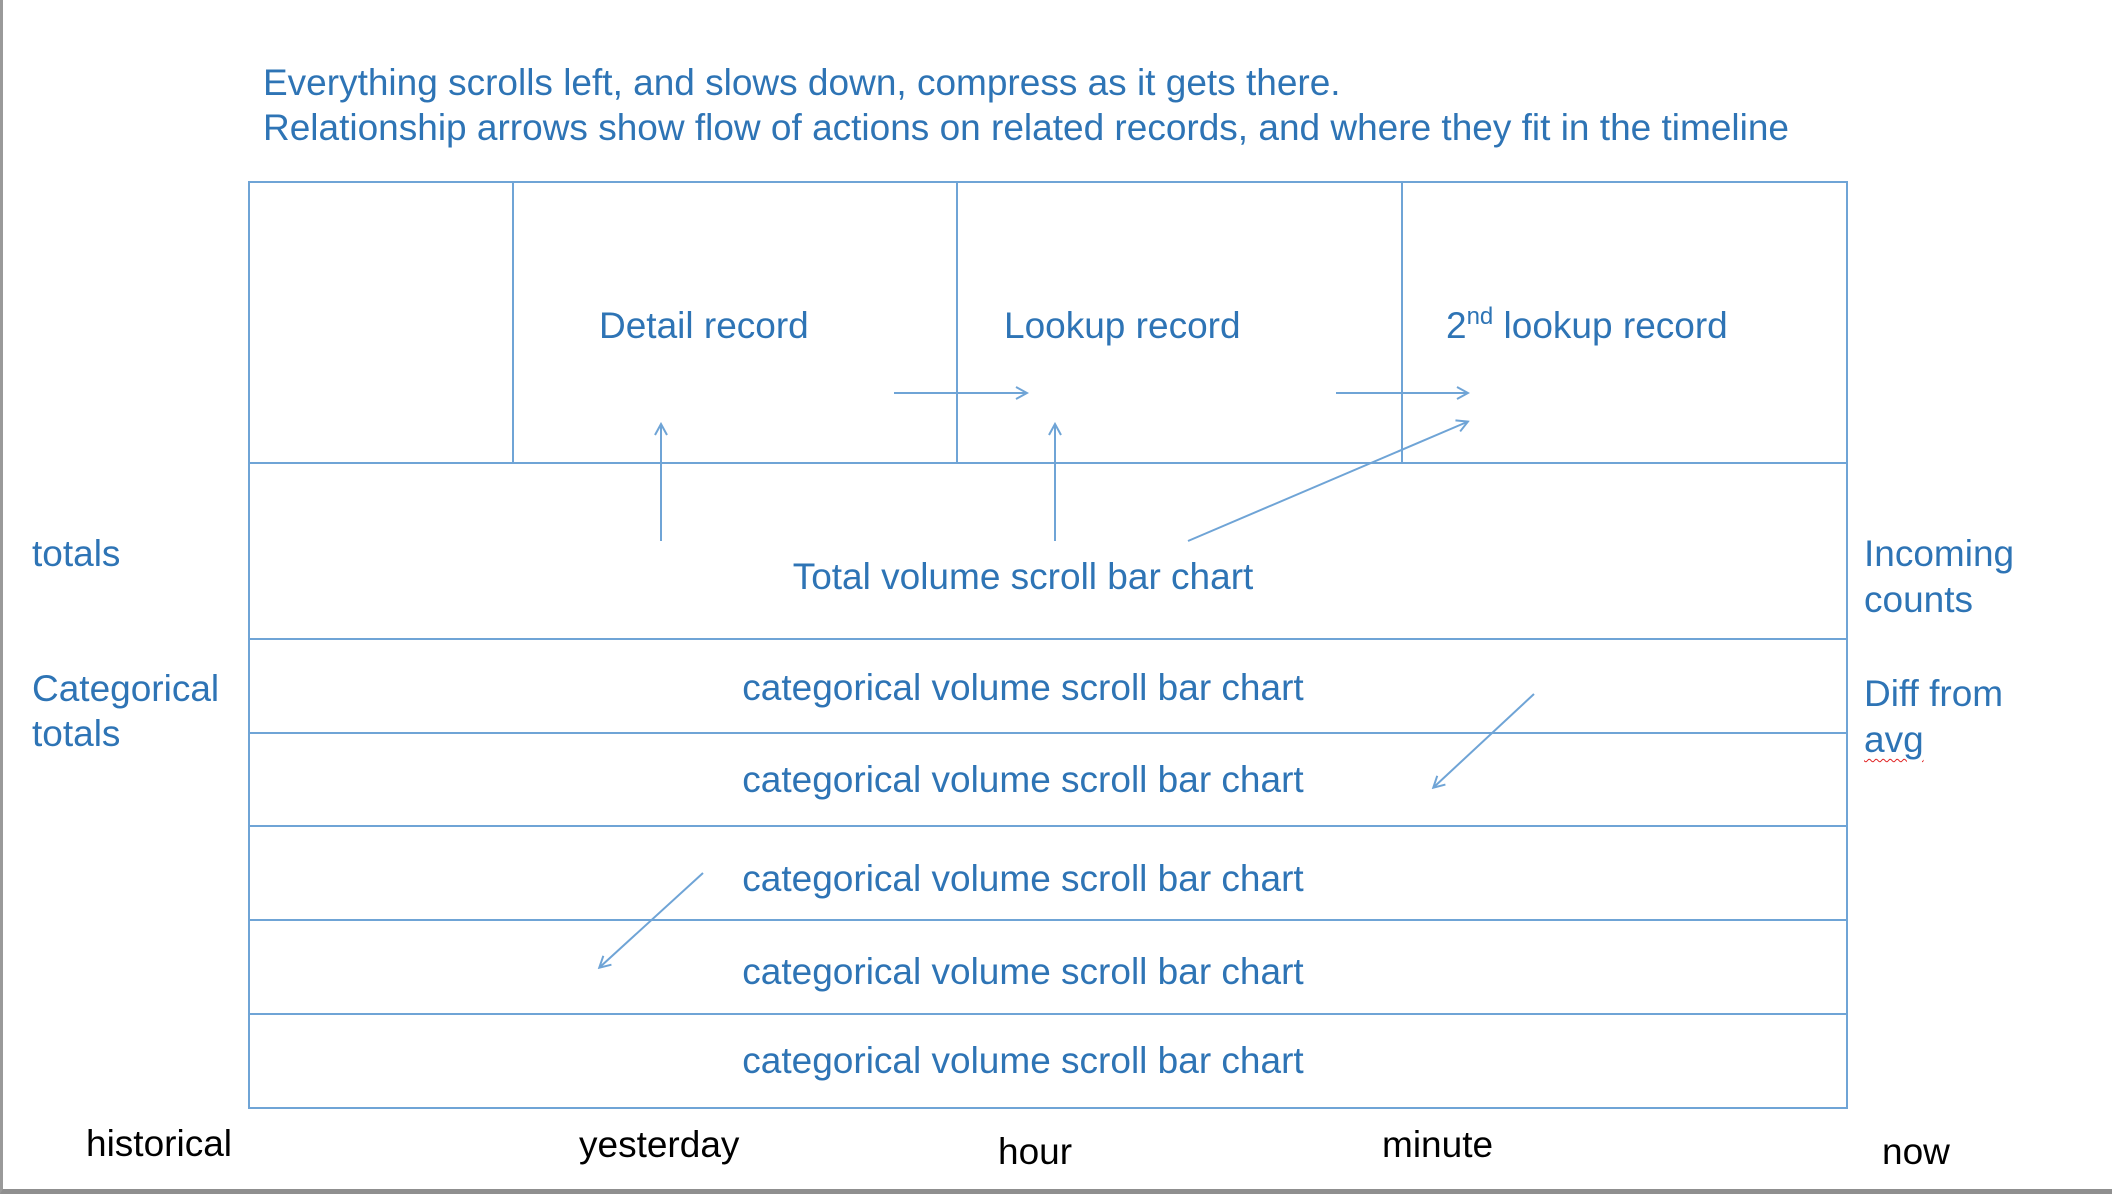 The height and width of the screenshot is (1194, 2112). Describe the element at coordinates (1934, 693) in the screenshot. I see `right-label-diff-1: Diff from` at that location.